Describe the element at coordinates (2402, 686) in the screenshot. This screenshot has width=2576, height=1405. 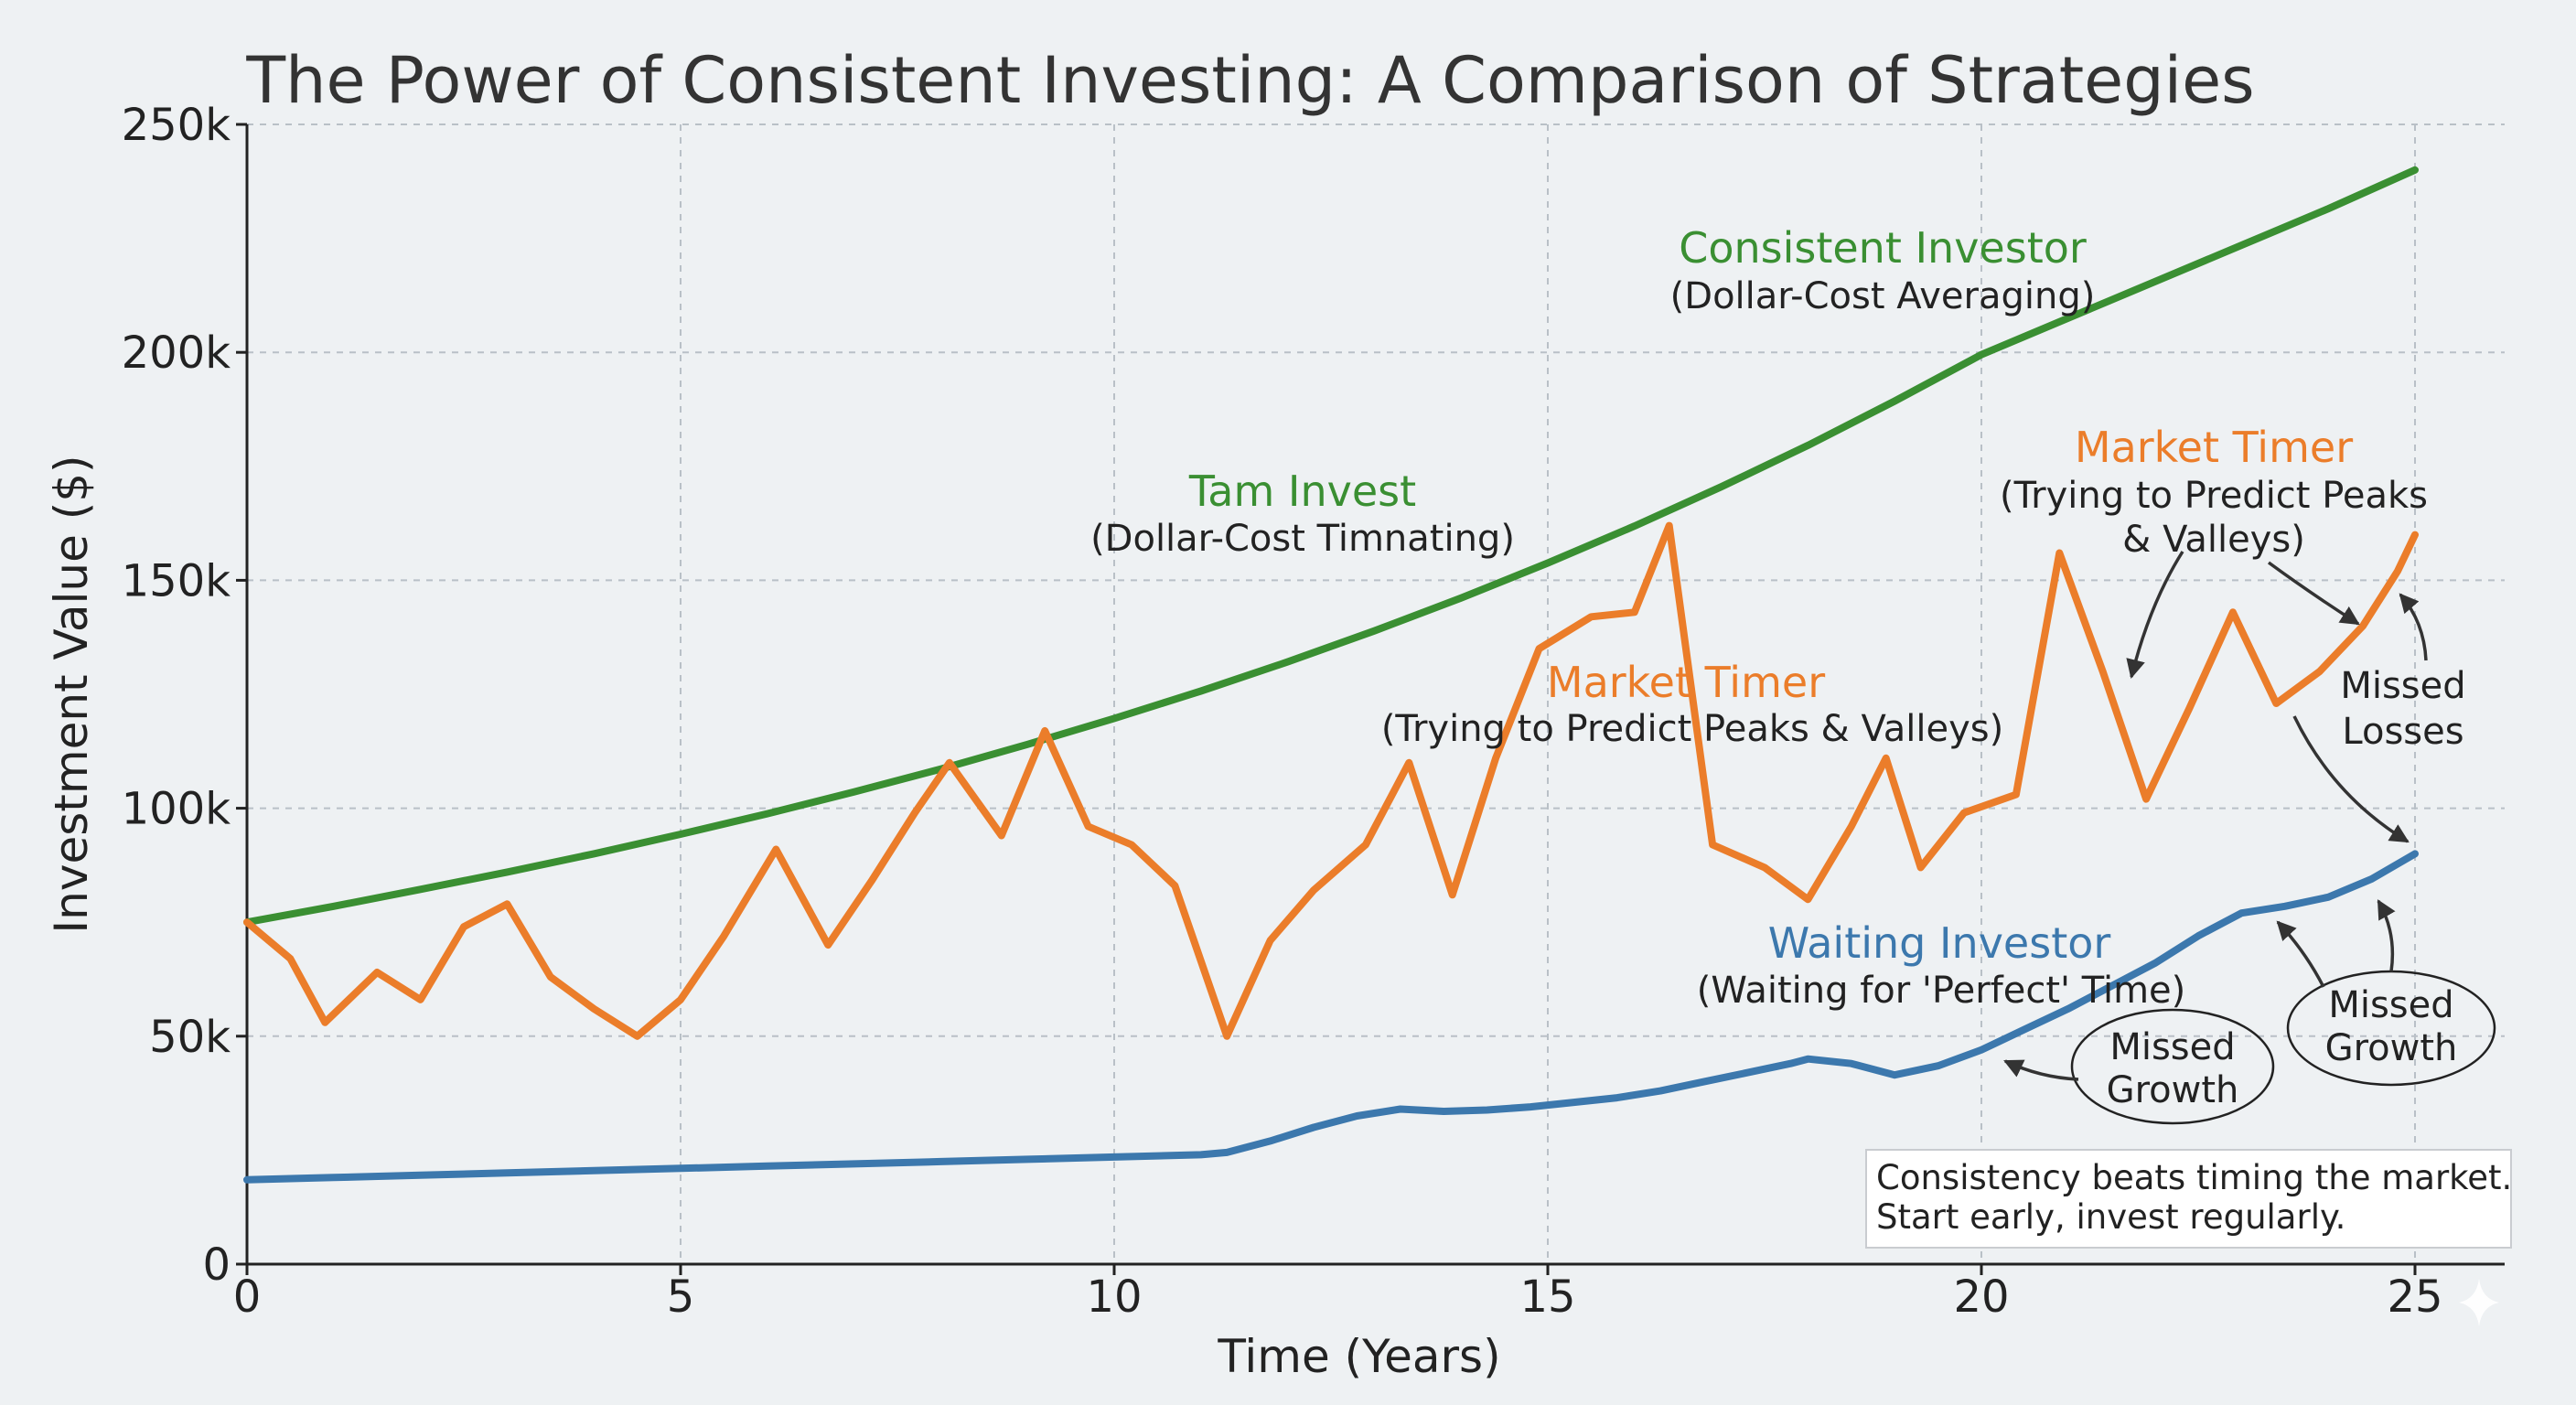
I see `label-missed-losses-1: Missed` at that location.